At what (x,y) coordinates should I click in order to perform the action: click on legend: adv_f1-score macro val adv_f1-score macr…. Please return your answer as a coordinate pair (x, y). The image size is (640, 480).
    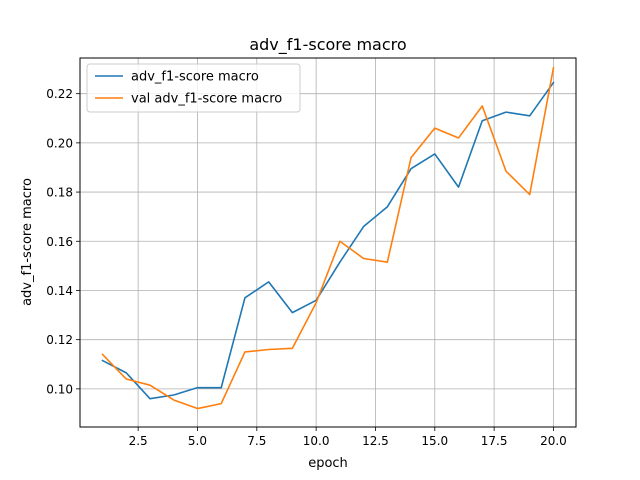
    Looking at the image, I should click on (193, 88).